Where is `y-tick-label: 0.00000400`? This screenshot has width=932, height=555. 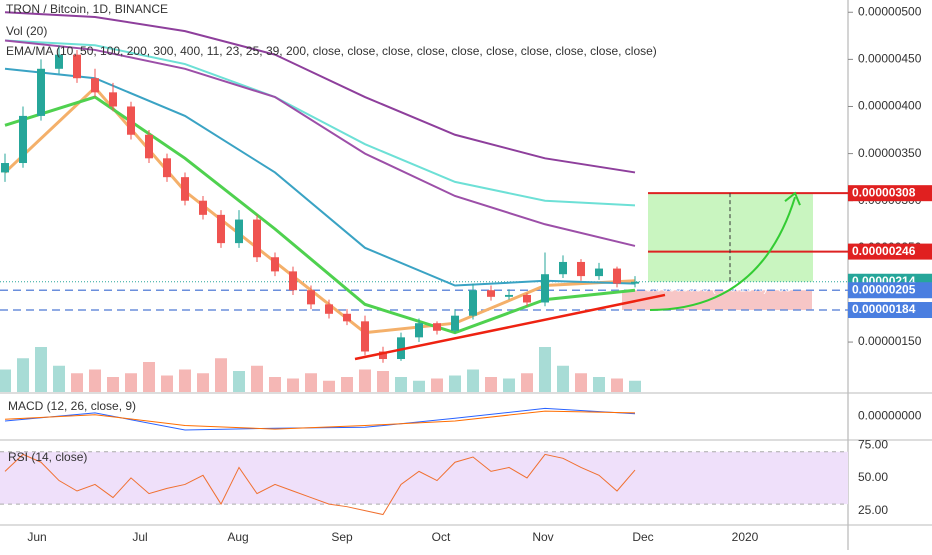
y-tick-label: 0.00000400 is located at coordinates (890, 106).